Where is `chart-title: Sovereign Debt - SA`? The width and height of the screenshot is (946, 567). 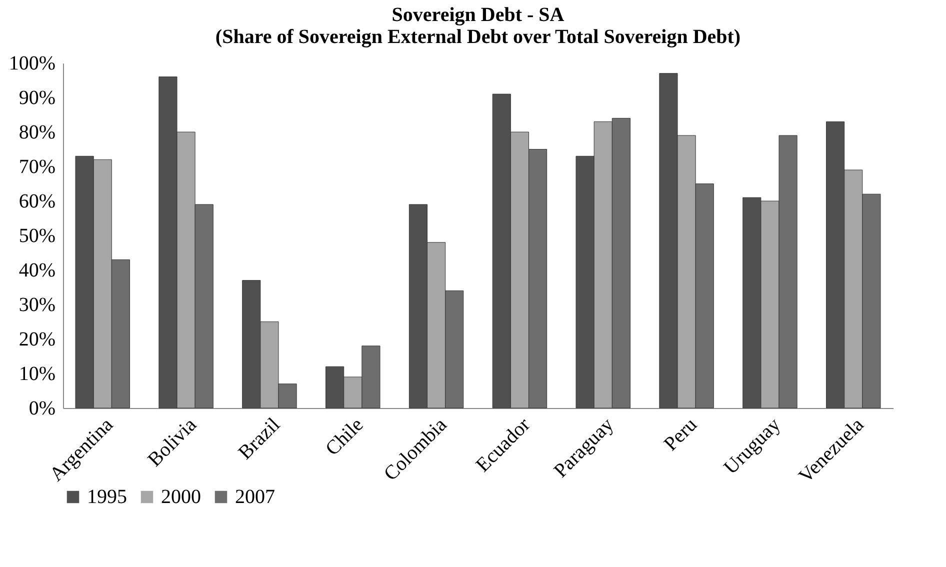 chart-title: Sovereign Debt - SA is located at coordinates (478, 15).